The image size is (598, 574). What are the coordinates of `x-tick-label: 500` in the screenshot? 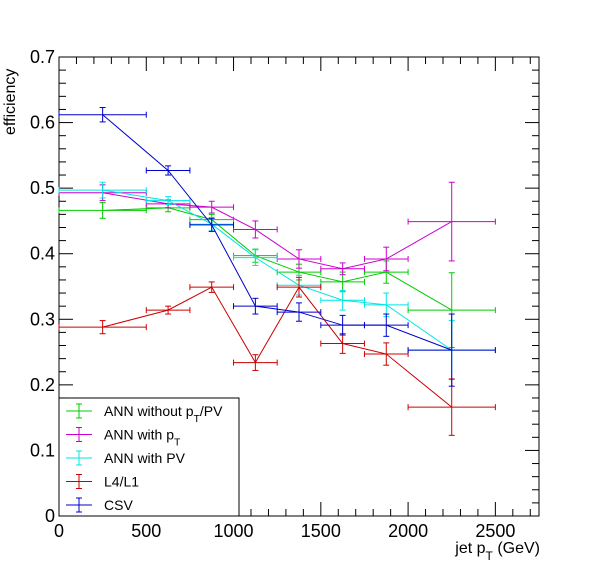 It's located at (146, 531).